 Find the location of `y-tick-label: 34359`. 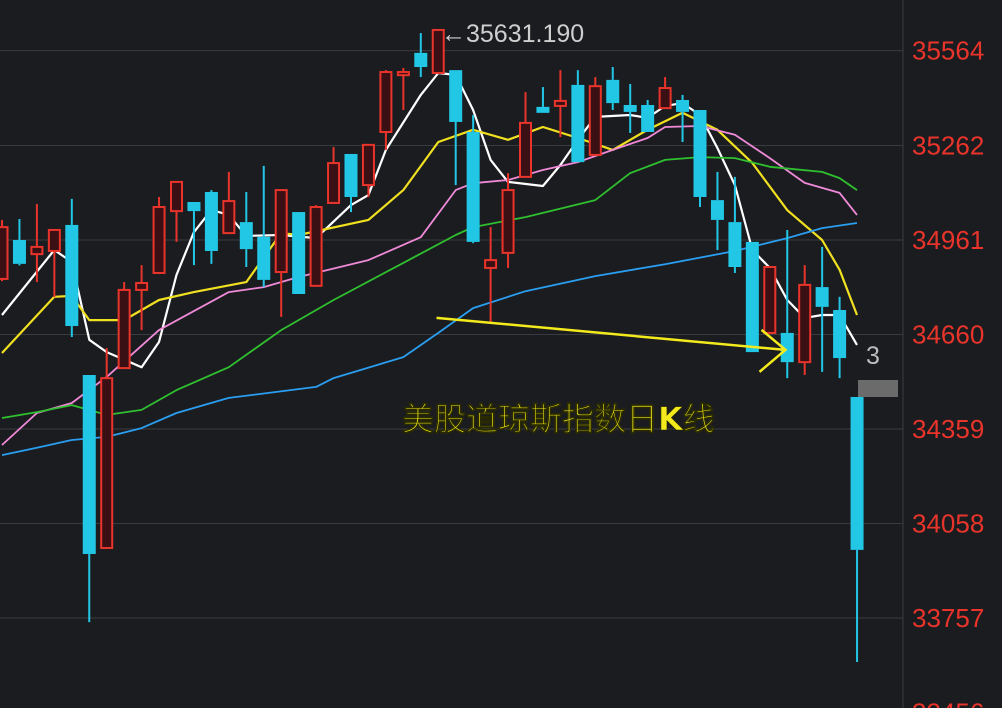

y-tick-label: 34359 is located at coordinates (948, 429).